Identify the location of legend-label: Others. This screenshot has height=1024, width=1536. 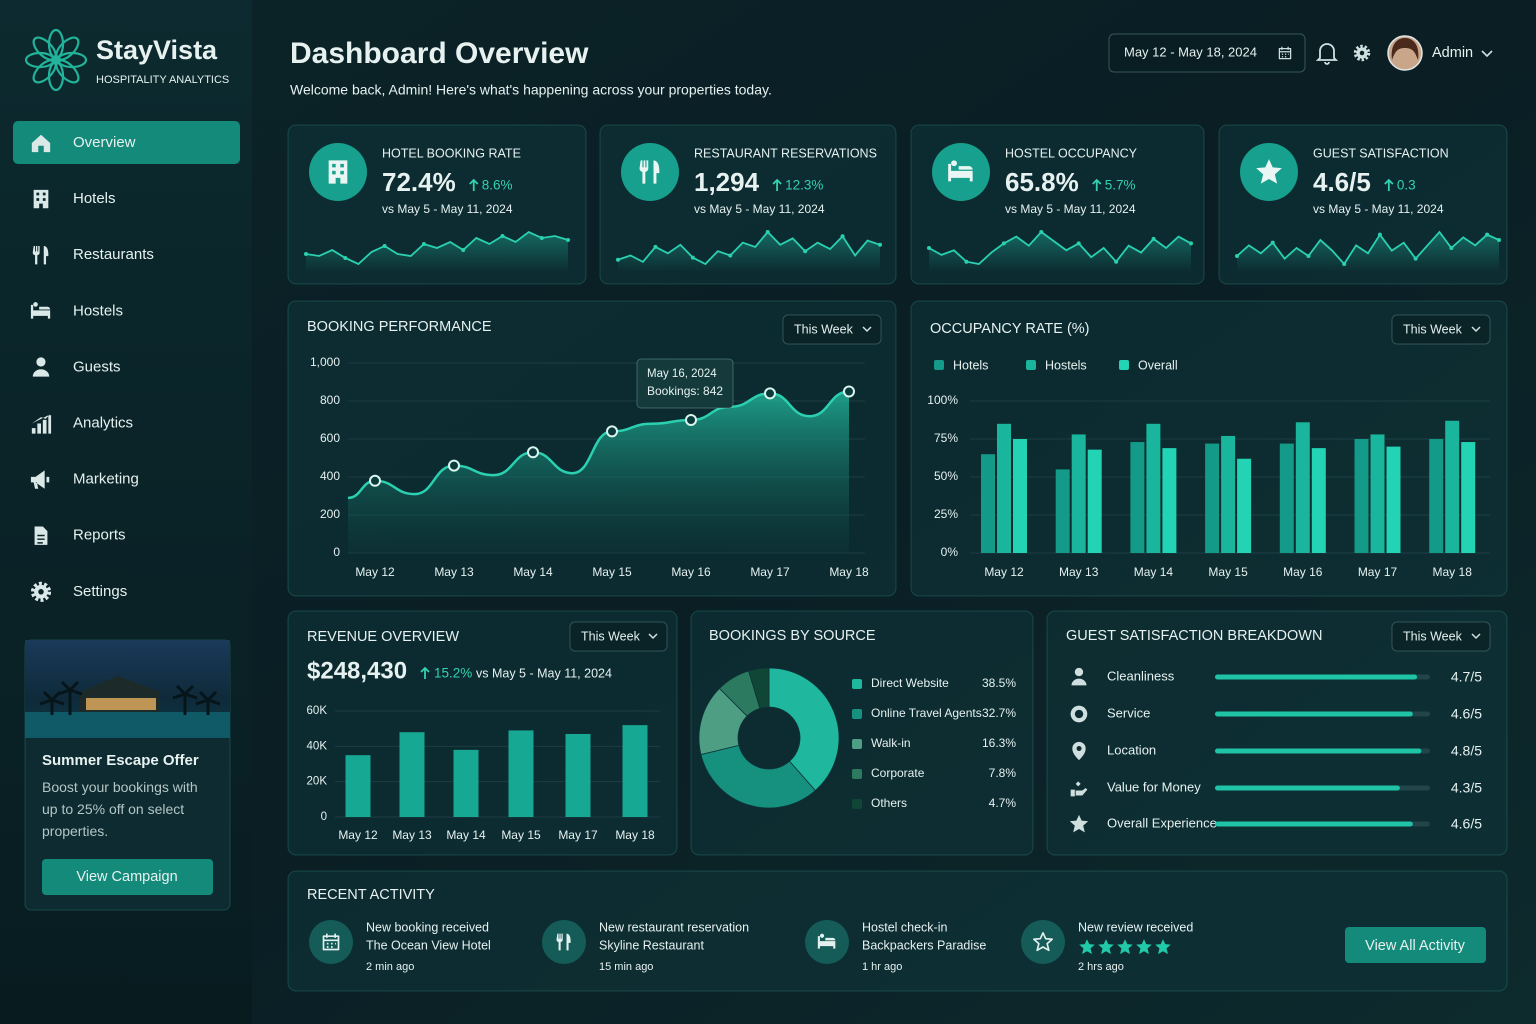
(889, 803).